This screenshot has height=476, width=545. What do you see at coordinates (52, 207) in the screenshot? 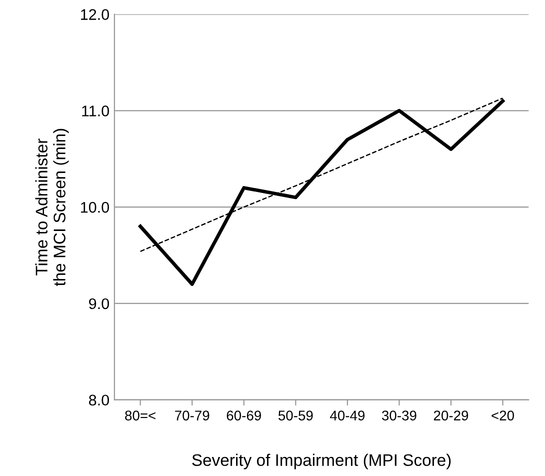
I see `y-axis-title: Time to Administer the MCI Screen (min)` at bounding box center [52, 207].